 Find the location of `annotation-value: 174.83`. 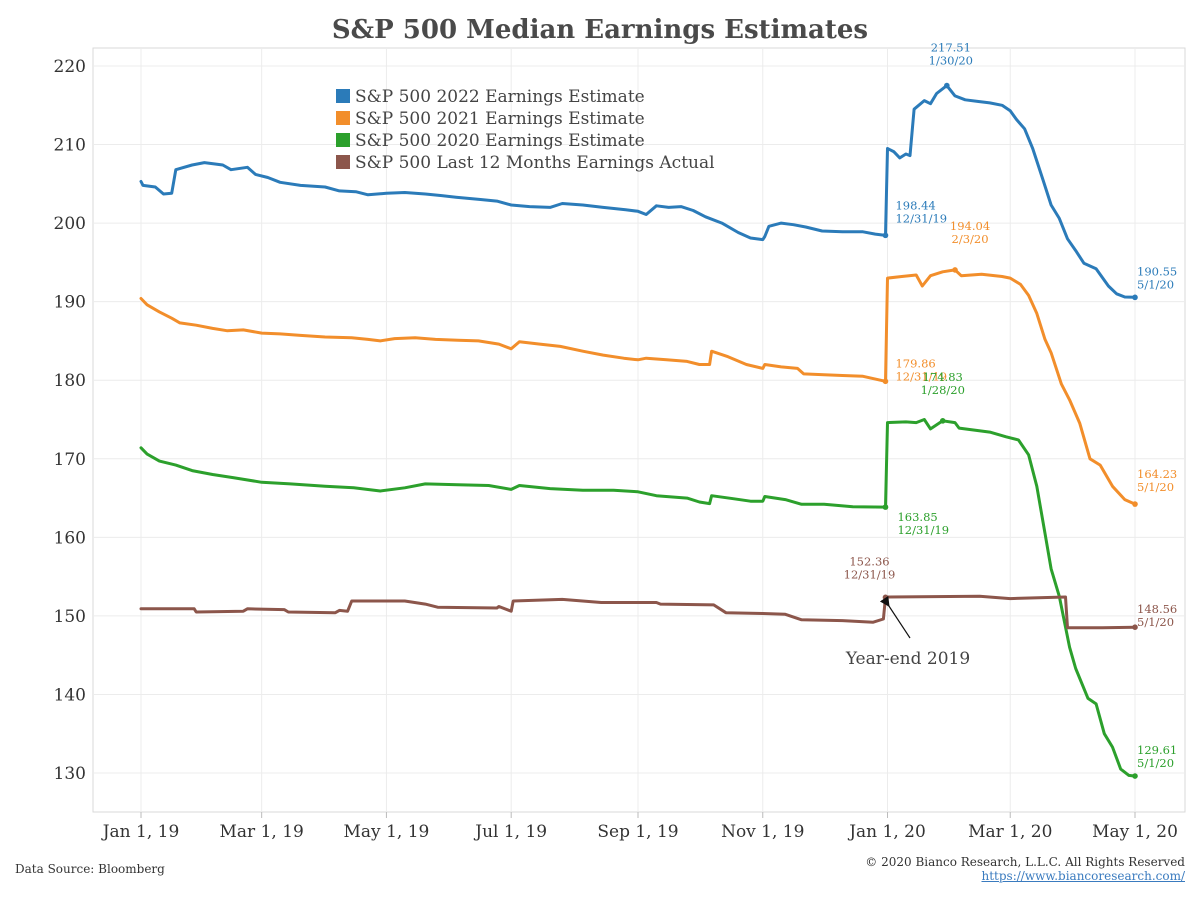

annotation-value: 174.83 is located at coordinates (943, 377).